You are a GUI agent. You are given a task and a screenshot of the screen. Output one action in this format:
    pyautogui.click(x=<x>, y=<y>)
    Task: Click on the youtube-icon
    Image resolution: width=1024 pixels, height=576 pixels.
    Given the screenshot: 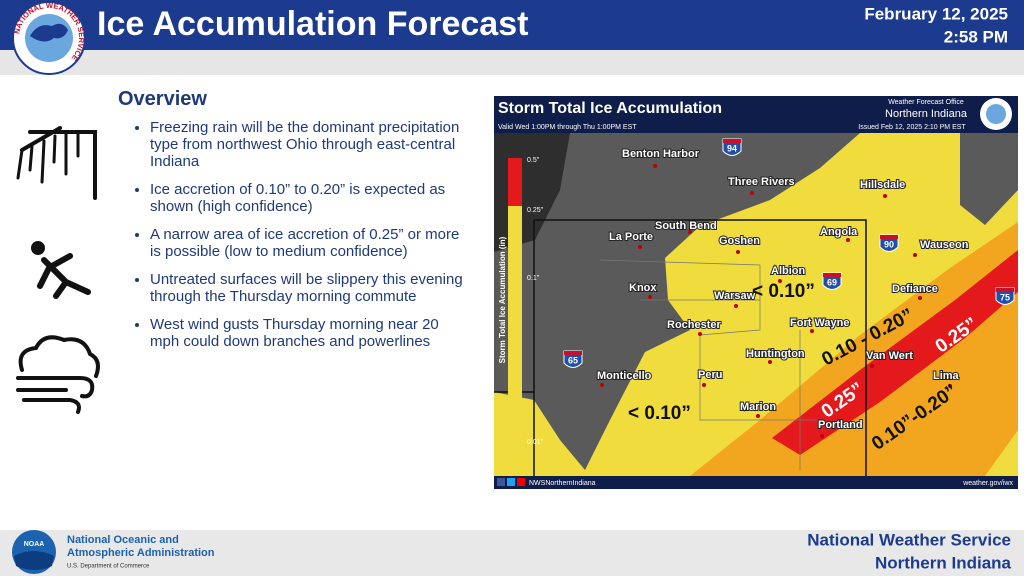 What is the action you would take?
    pyautogui.click(x=521, y=482)
    